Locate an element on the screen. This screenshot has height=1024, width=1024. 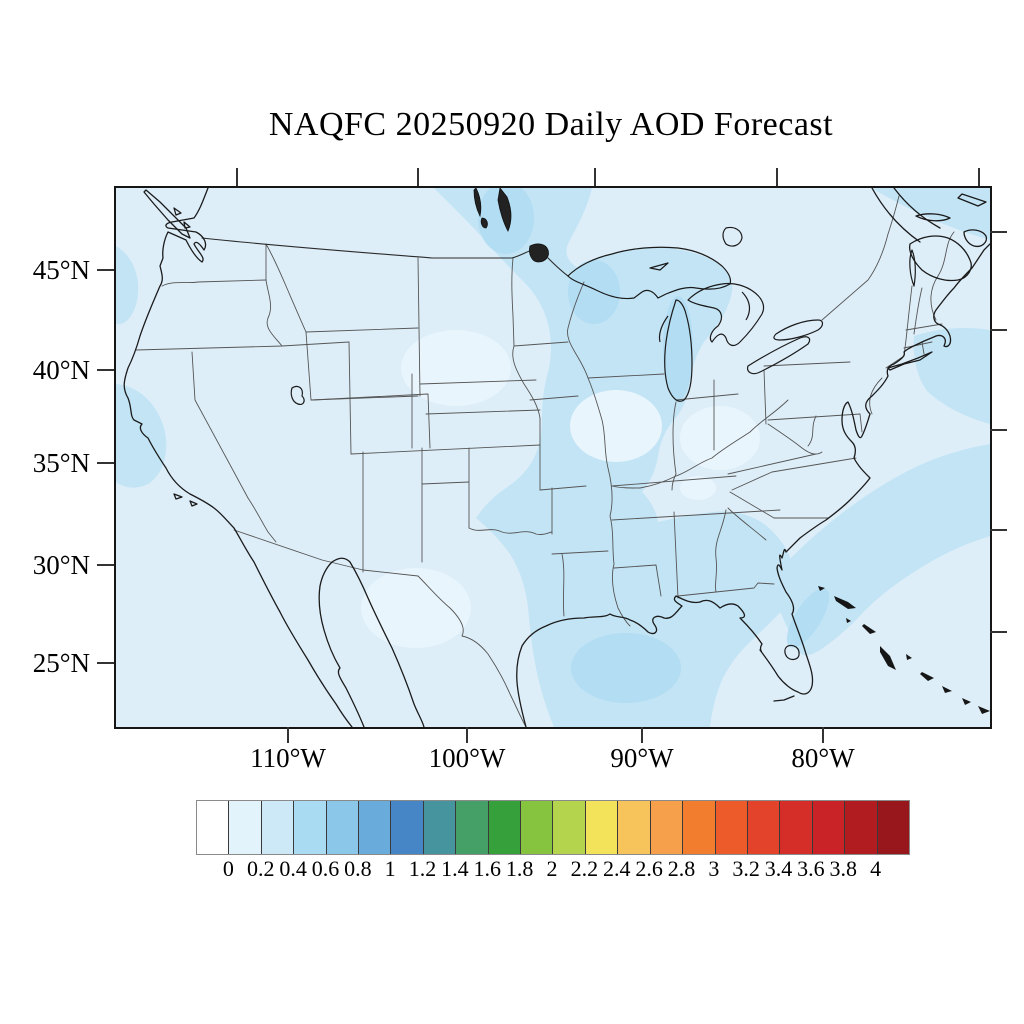
colorbar-label: 0.8 is located at coordinates (358, 868).